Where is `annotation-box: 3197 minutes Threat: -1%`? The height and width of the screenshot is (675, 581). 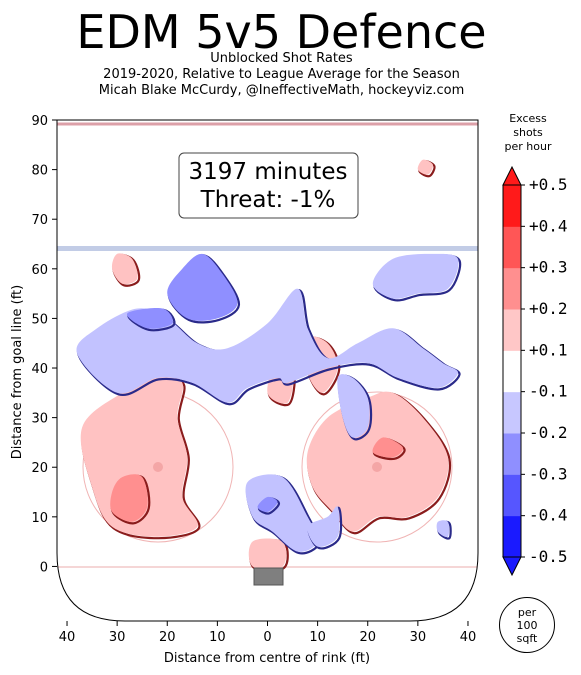
annotation-box: 3197 minutes Threat: -1% is located at coordinates (268, 185).